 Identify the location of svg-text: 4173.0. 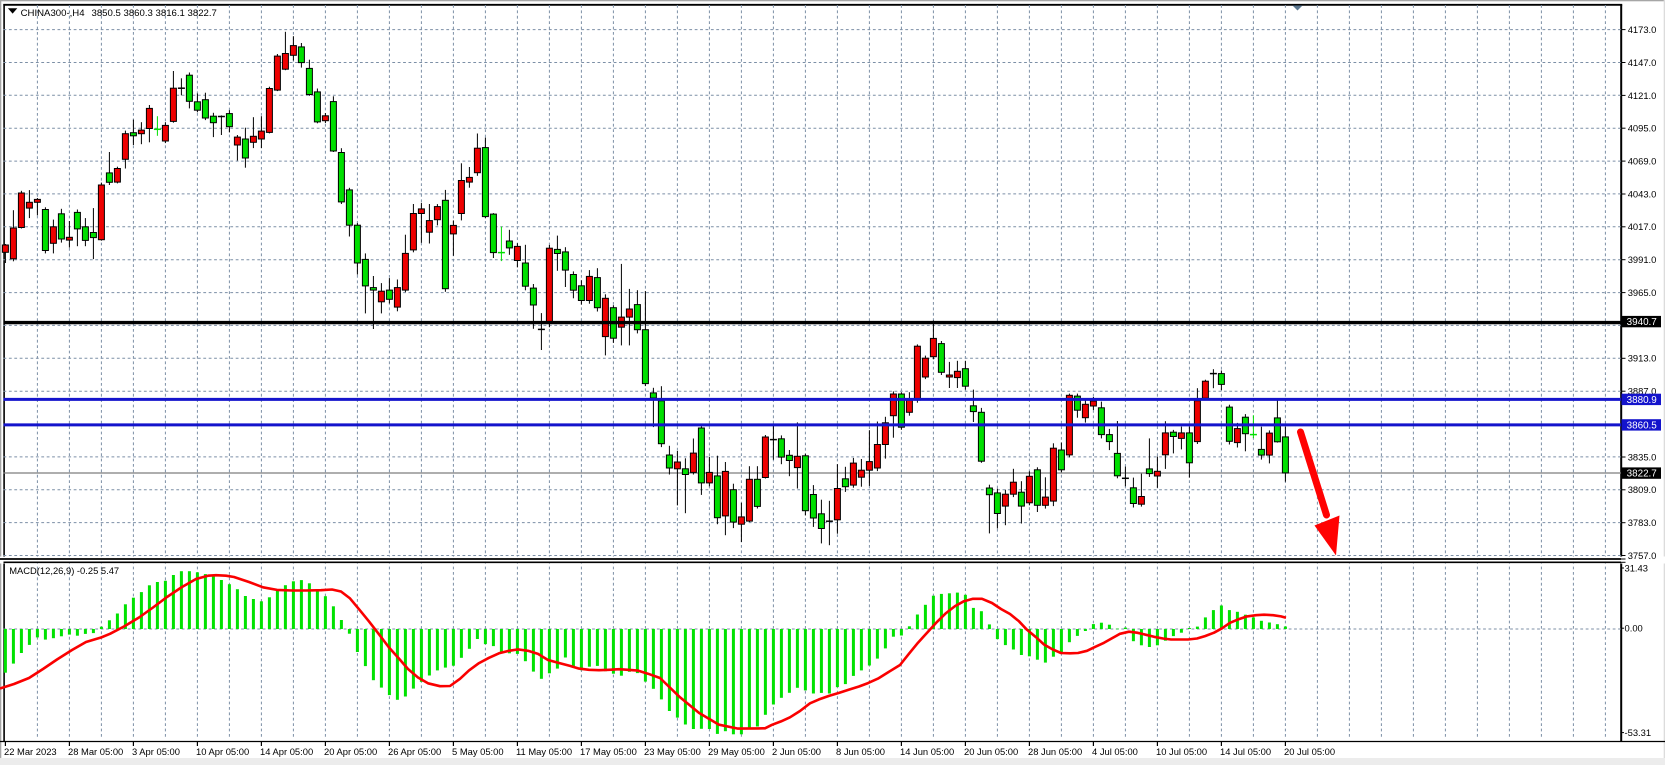
(1642, 29).